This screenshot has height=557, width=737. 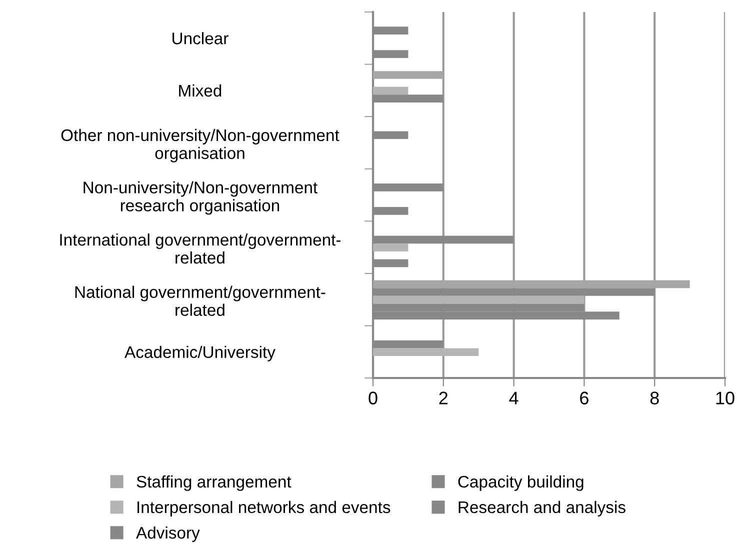 What do you see at coordinates (725, 398) in the screenshot?
I see `x-tick-label: 10` at bounding box center [725, 398].